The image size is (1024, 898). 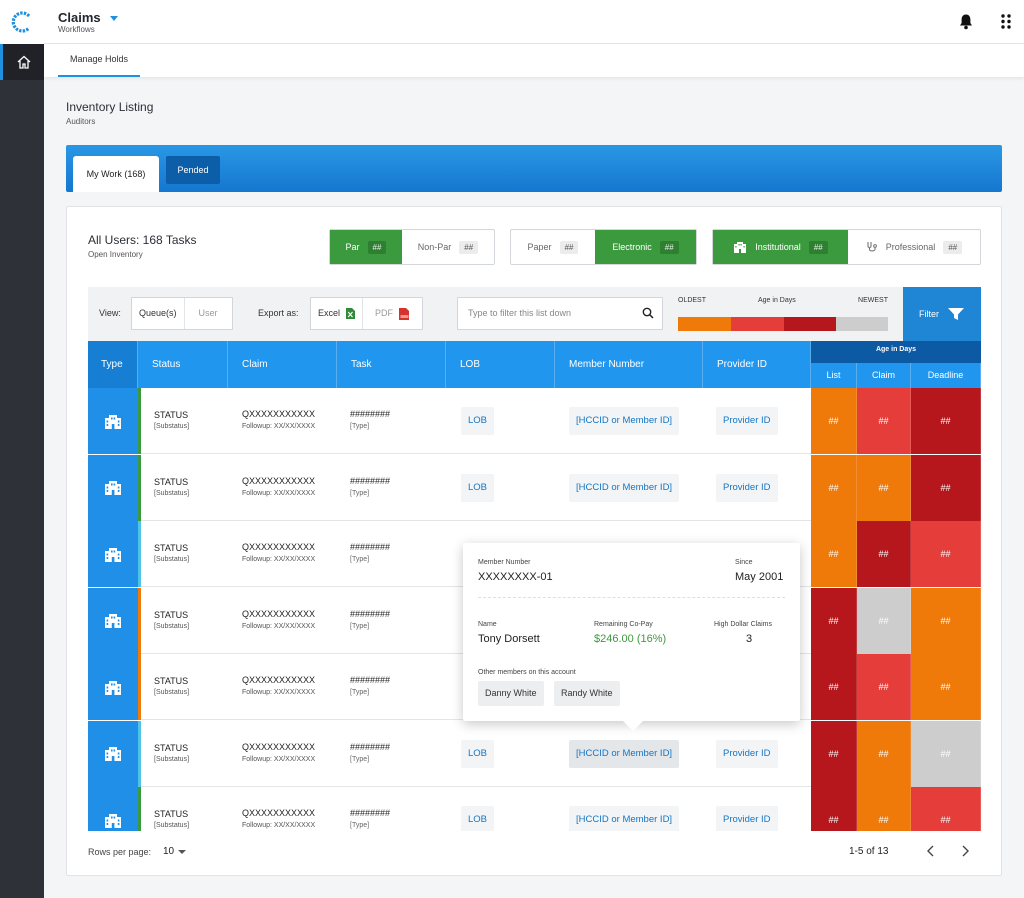 I want to click on app-title: Claims, so click(x=79, y=17).